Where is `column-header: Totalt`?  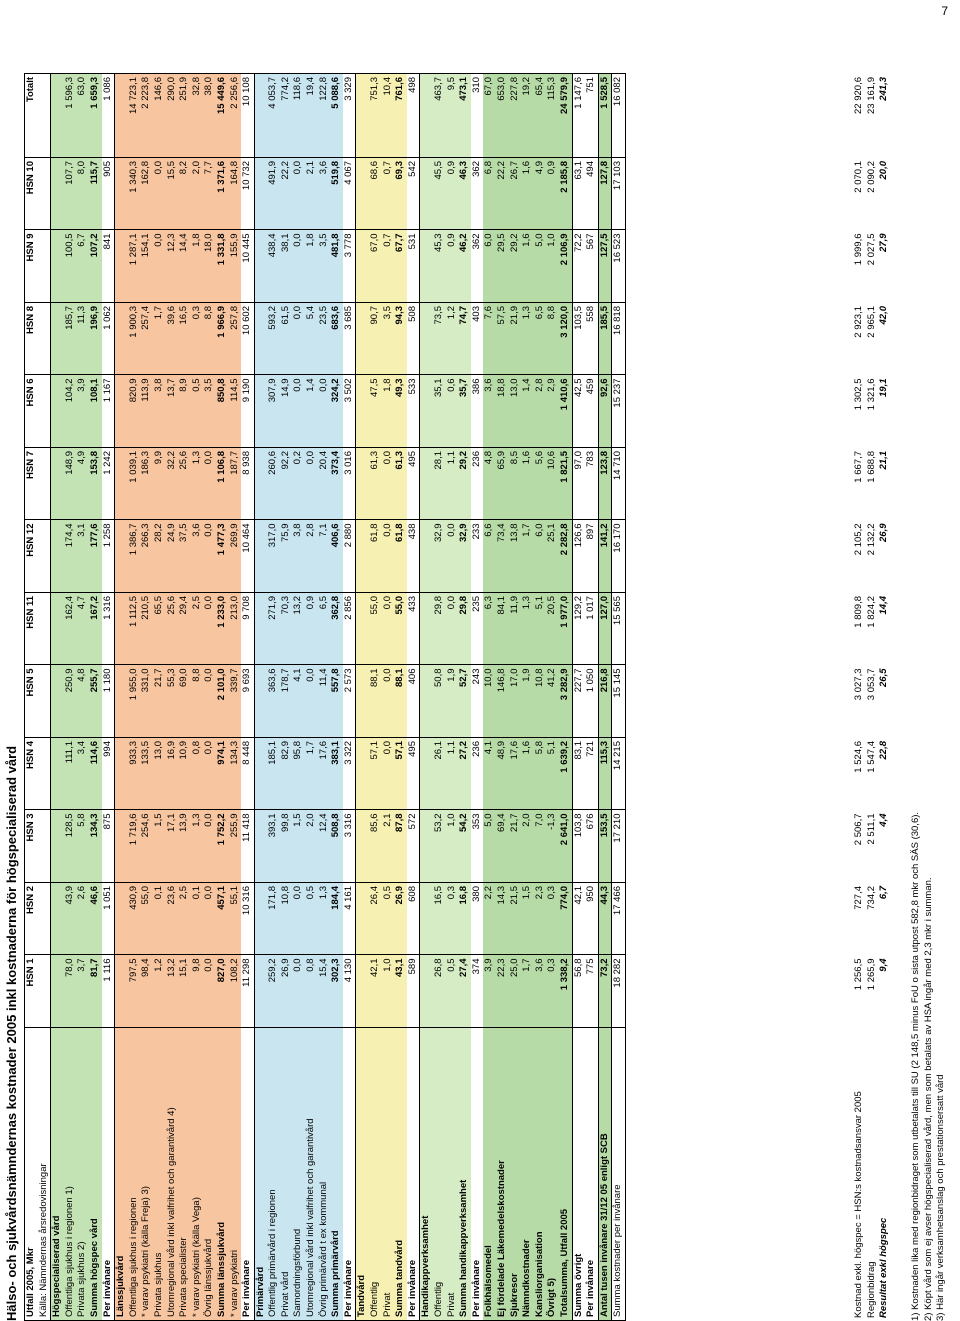
column-header: Totalt is located at coordinates (31, 115).